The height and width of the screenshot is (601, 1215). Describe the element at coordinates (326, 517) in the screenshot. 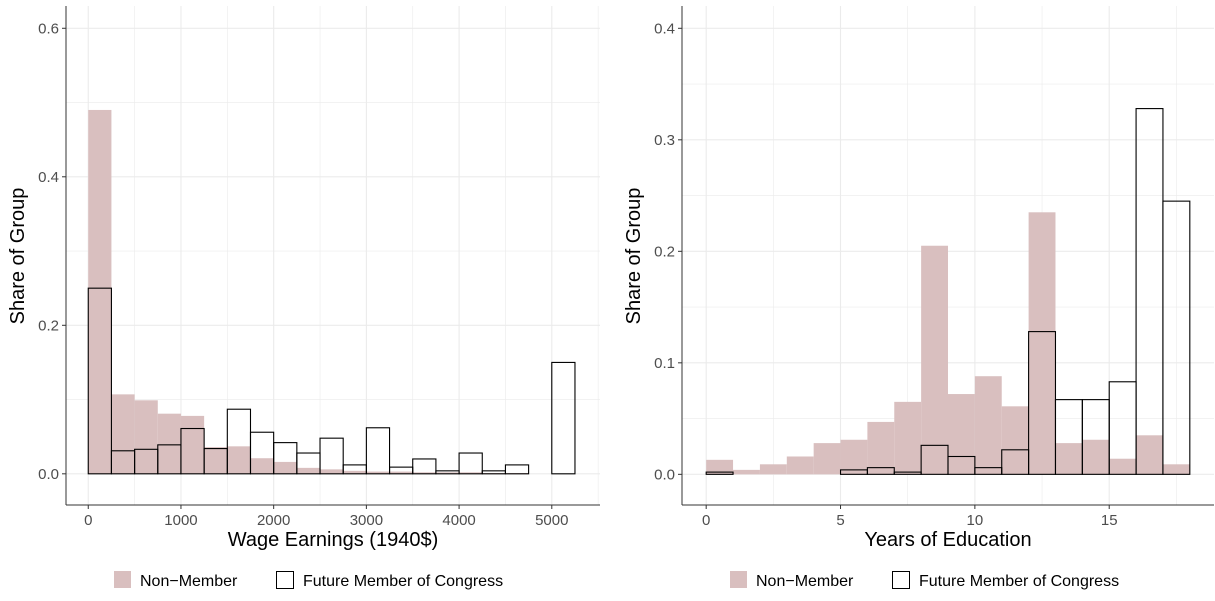

I see `wage-x-ticks: 0 1000 2000 3000 4000 5000` at that location.